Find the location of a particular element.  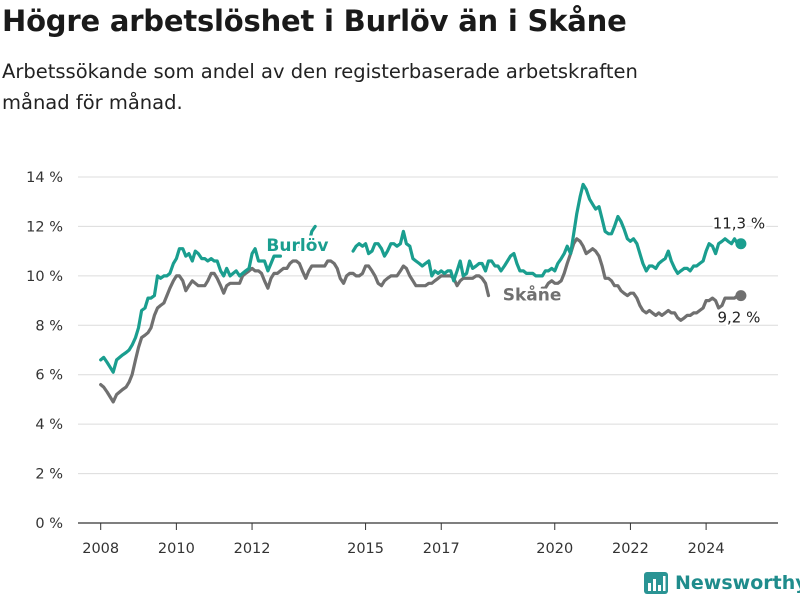

end-label-skane: 9,2 % is located at coordinates (738, 318).